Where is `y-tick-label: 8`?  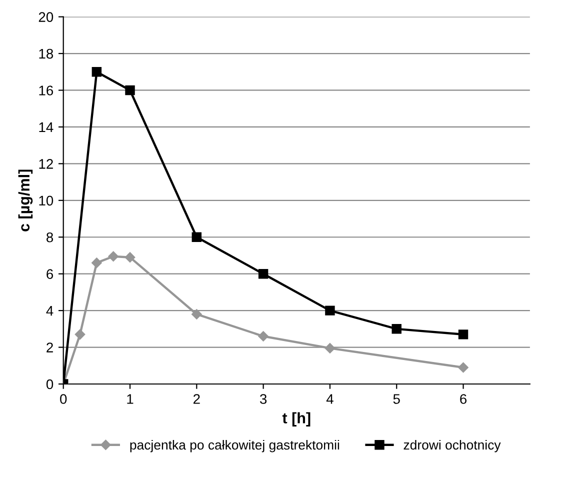
y-tick-label: 8 is located at coordinates (50, 237).